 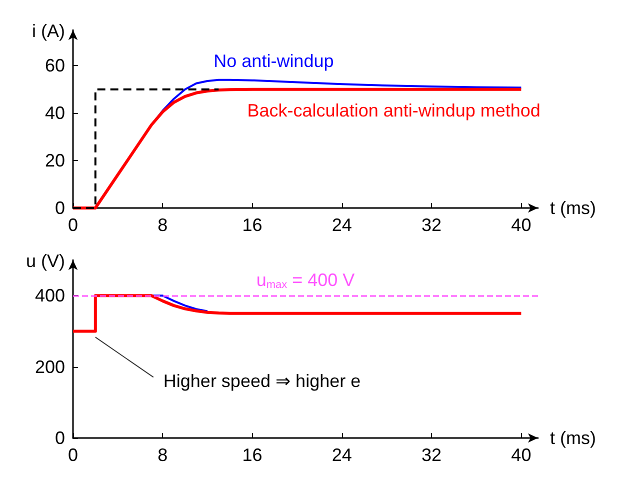 I want to click on series-label: Back-calculation anti-windup method, so click(x=393, y=110).